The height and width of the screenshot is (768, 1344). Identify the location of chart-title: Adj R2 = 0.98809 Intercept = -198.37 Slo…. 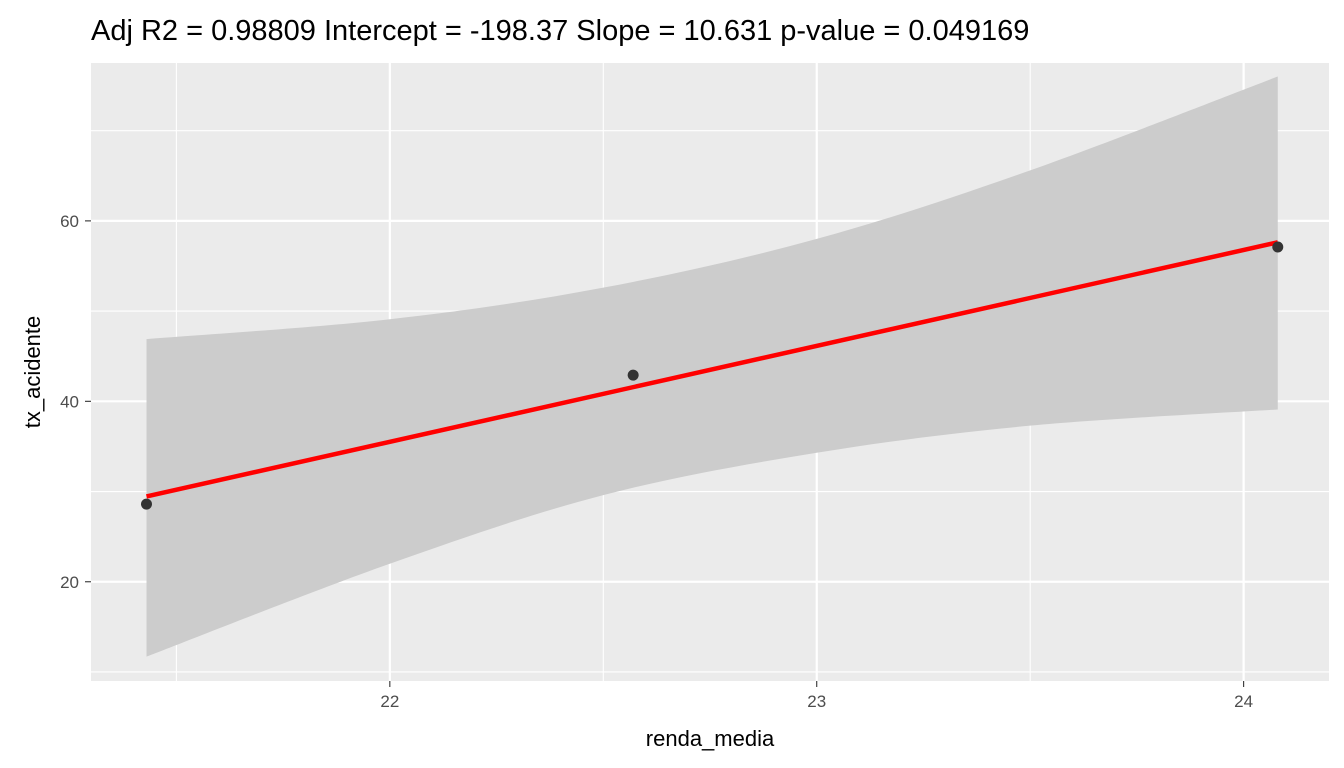
(560, 31).